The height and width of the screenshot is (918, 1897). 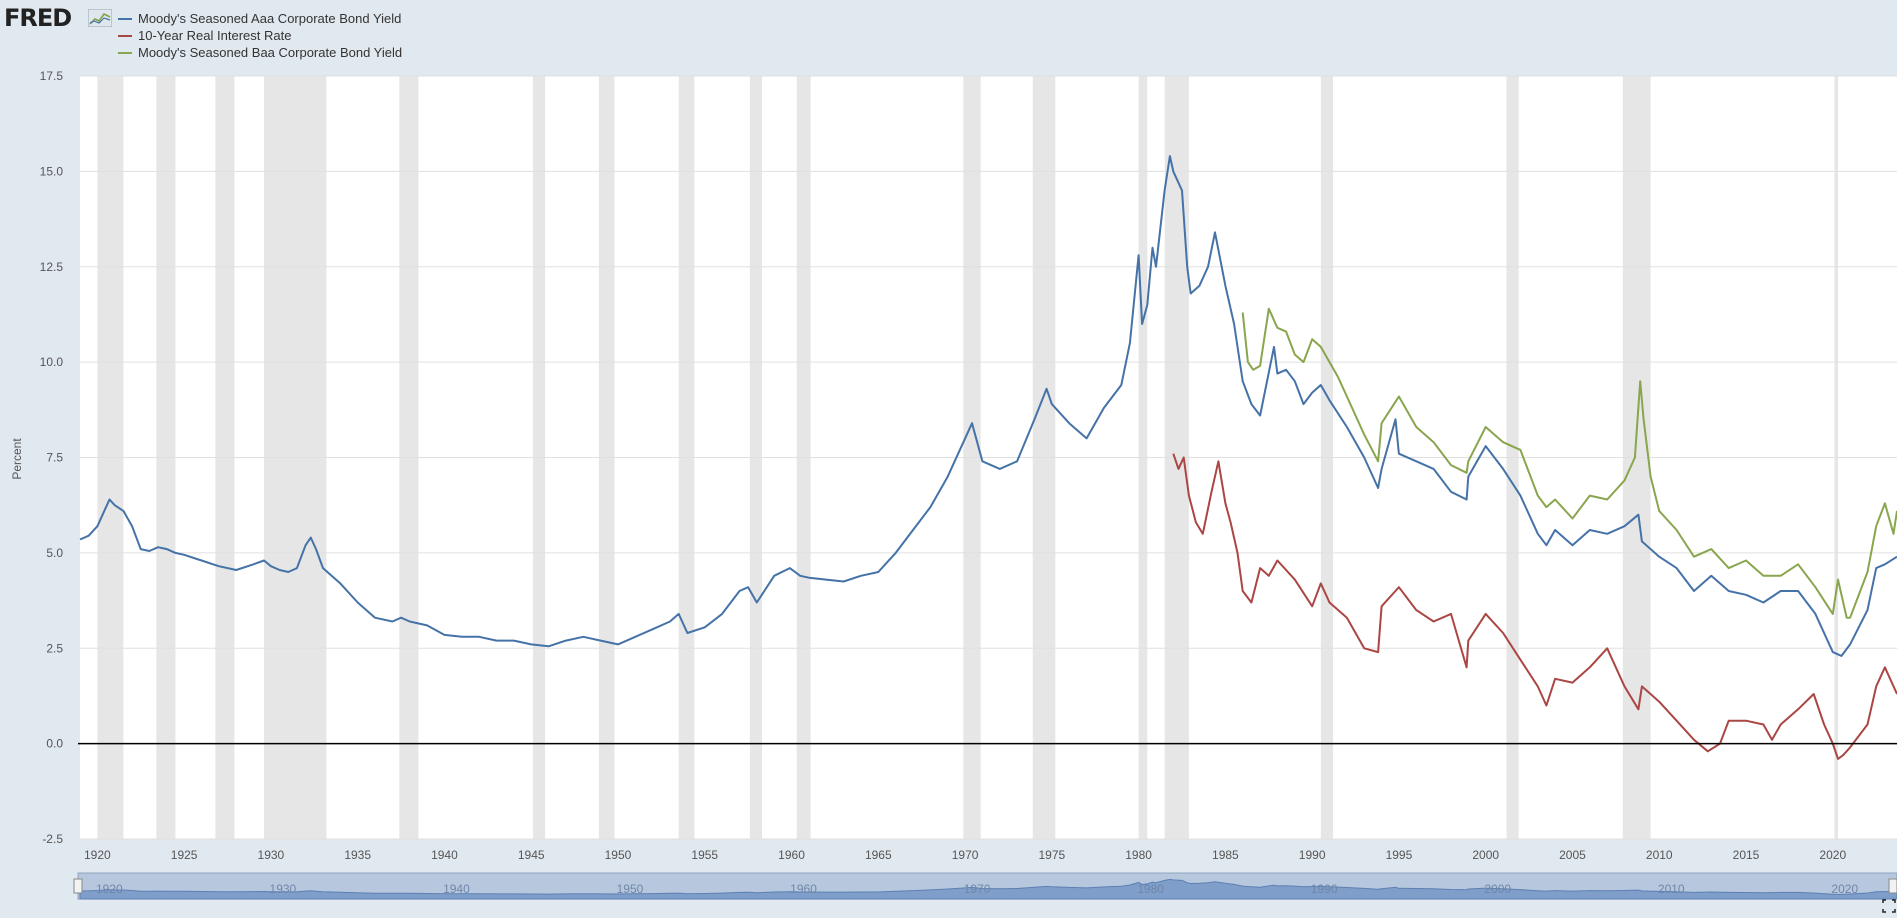 I want to click on y-tick-label: 5.0, so click(x=54, y=553).